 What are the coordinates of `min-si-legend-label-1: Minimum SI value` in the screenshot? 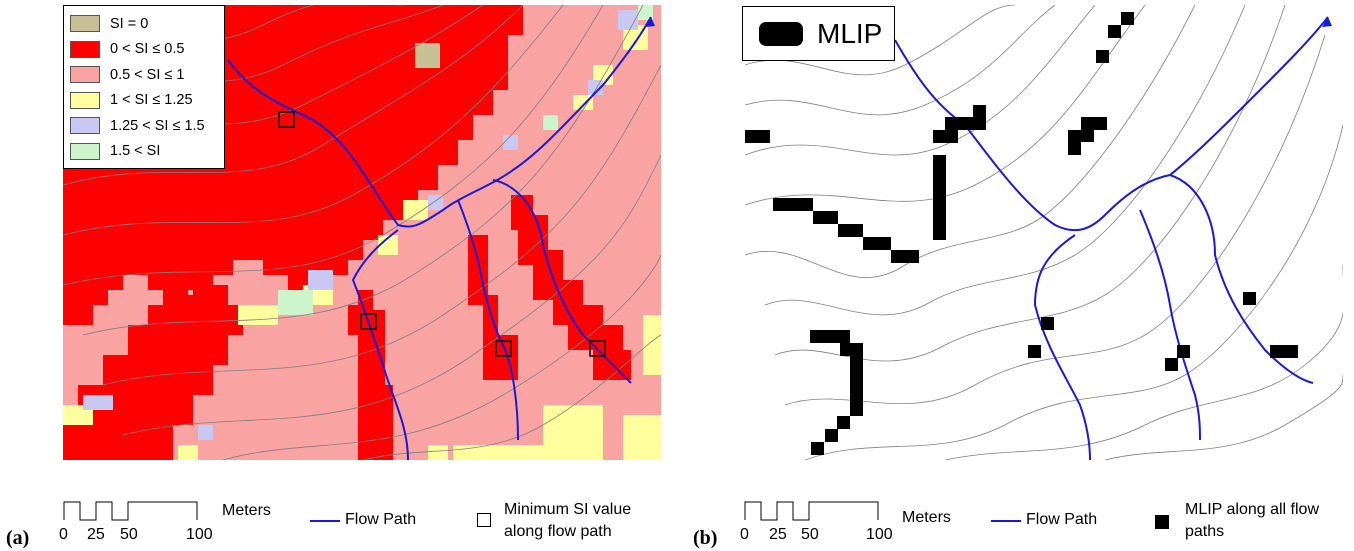 It's located at (568, 509).